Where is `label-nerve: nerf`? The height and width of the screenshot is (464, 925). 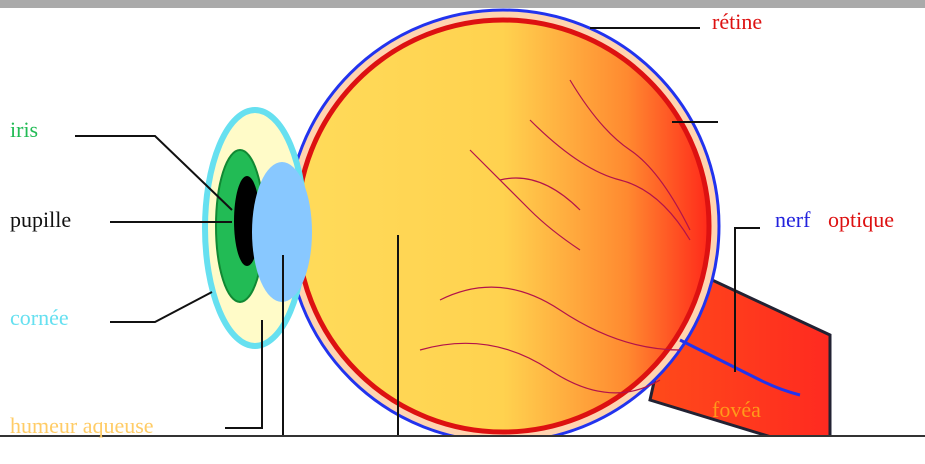
label-nerve: nerf is located at coordinates (793, 219).